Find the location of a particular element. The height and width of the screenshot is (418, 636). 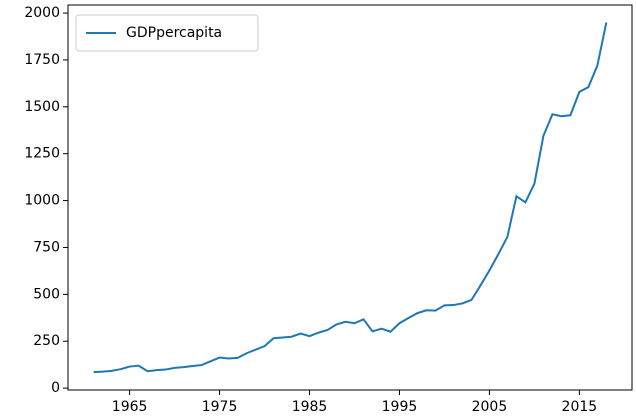

y-tick-label: 1750 is located at coordinates (42, 60).